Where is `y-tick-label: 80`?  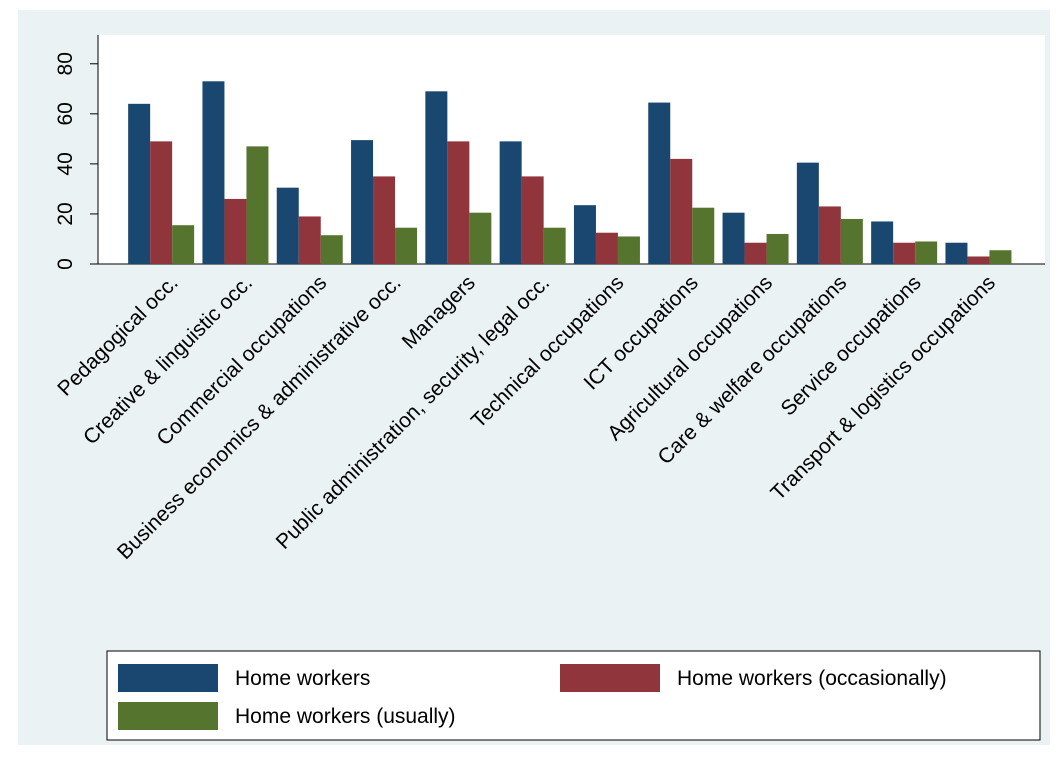
y-tick-label: 80 is located at coordinates (65, 63).